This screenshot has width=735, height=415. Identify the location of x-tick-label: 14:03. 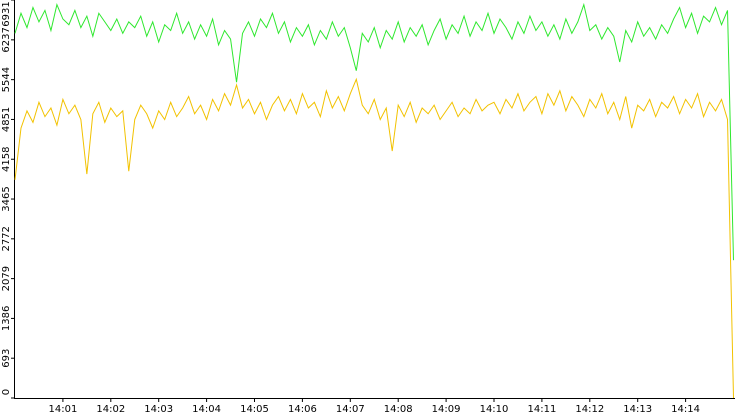
(158, 409).